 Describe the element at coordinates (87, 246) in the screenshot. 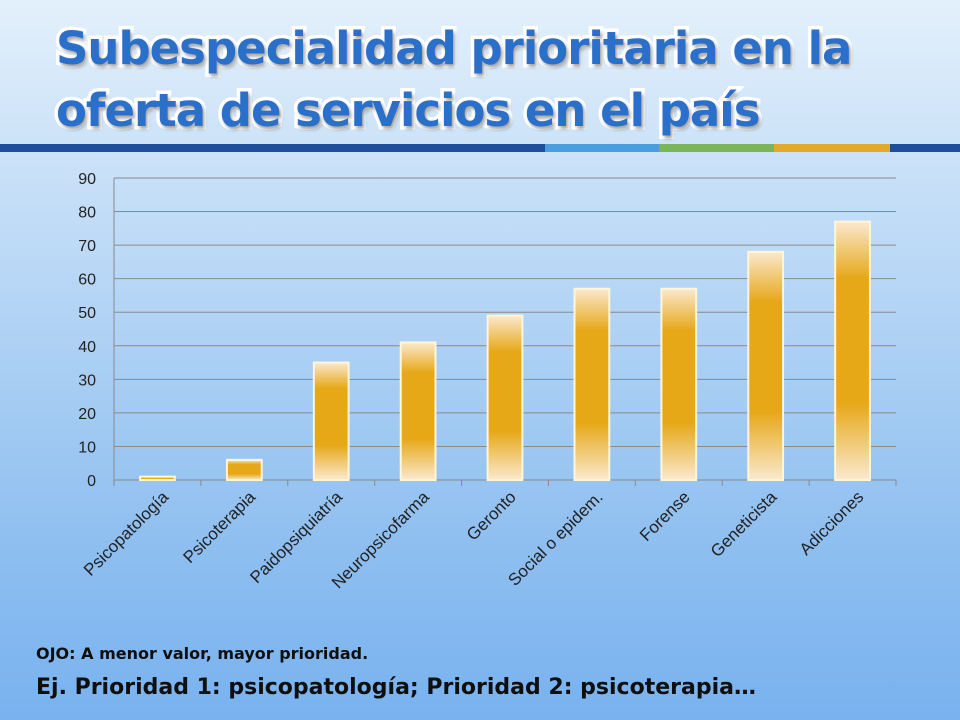

I see `y-tick-label: 70` at that location.